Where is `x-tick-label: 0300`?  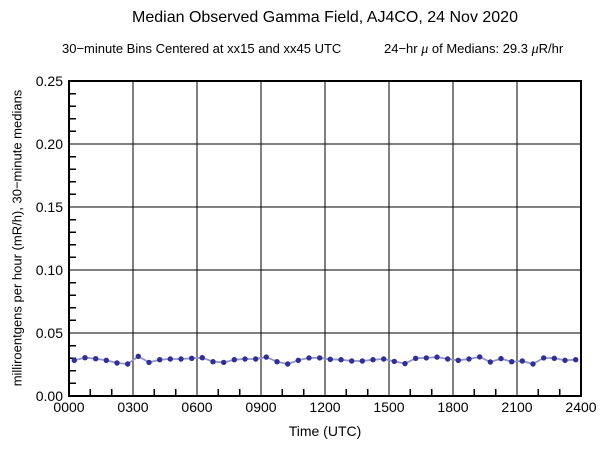 x-tick-label: 0300 is located at coordinates (133, 407).